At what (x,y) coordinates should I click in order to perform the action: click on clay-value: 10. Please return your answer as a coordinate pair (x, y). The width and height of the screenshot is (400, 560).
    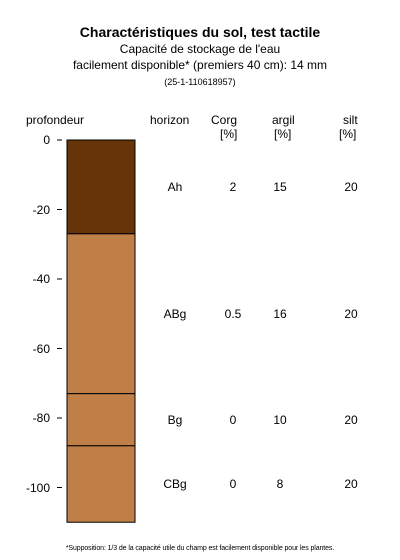
    Looking at the image, I should click on (280, 419).